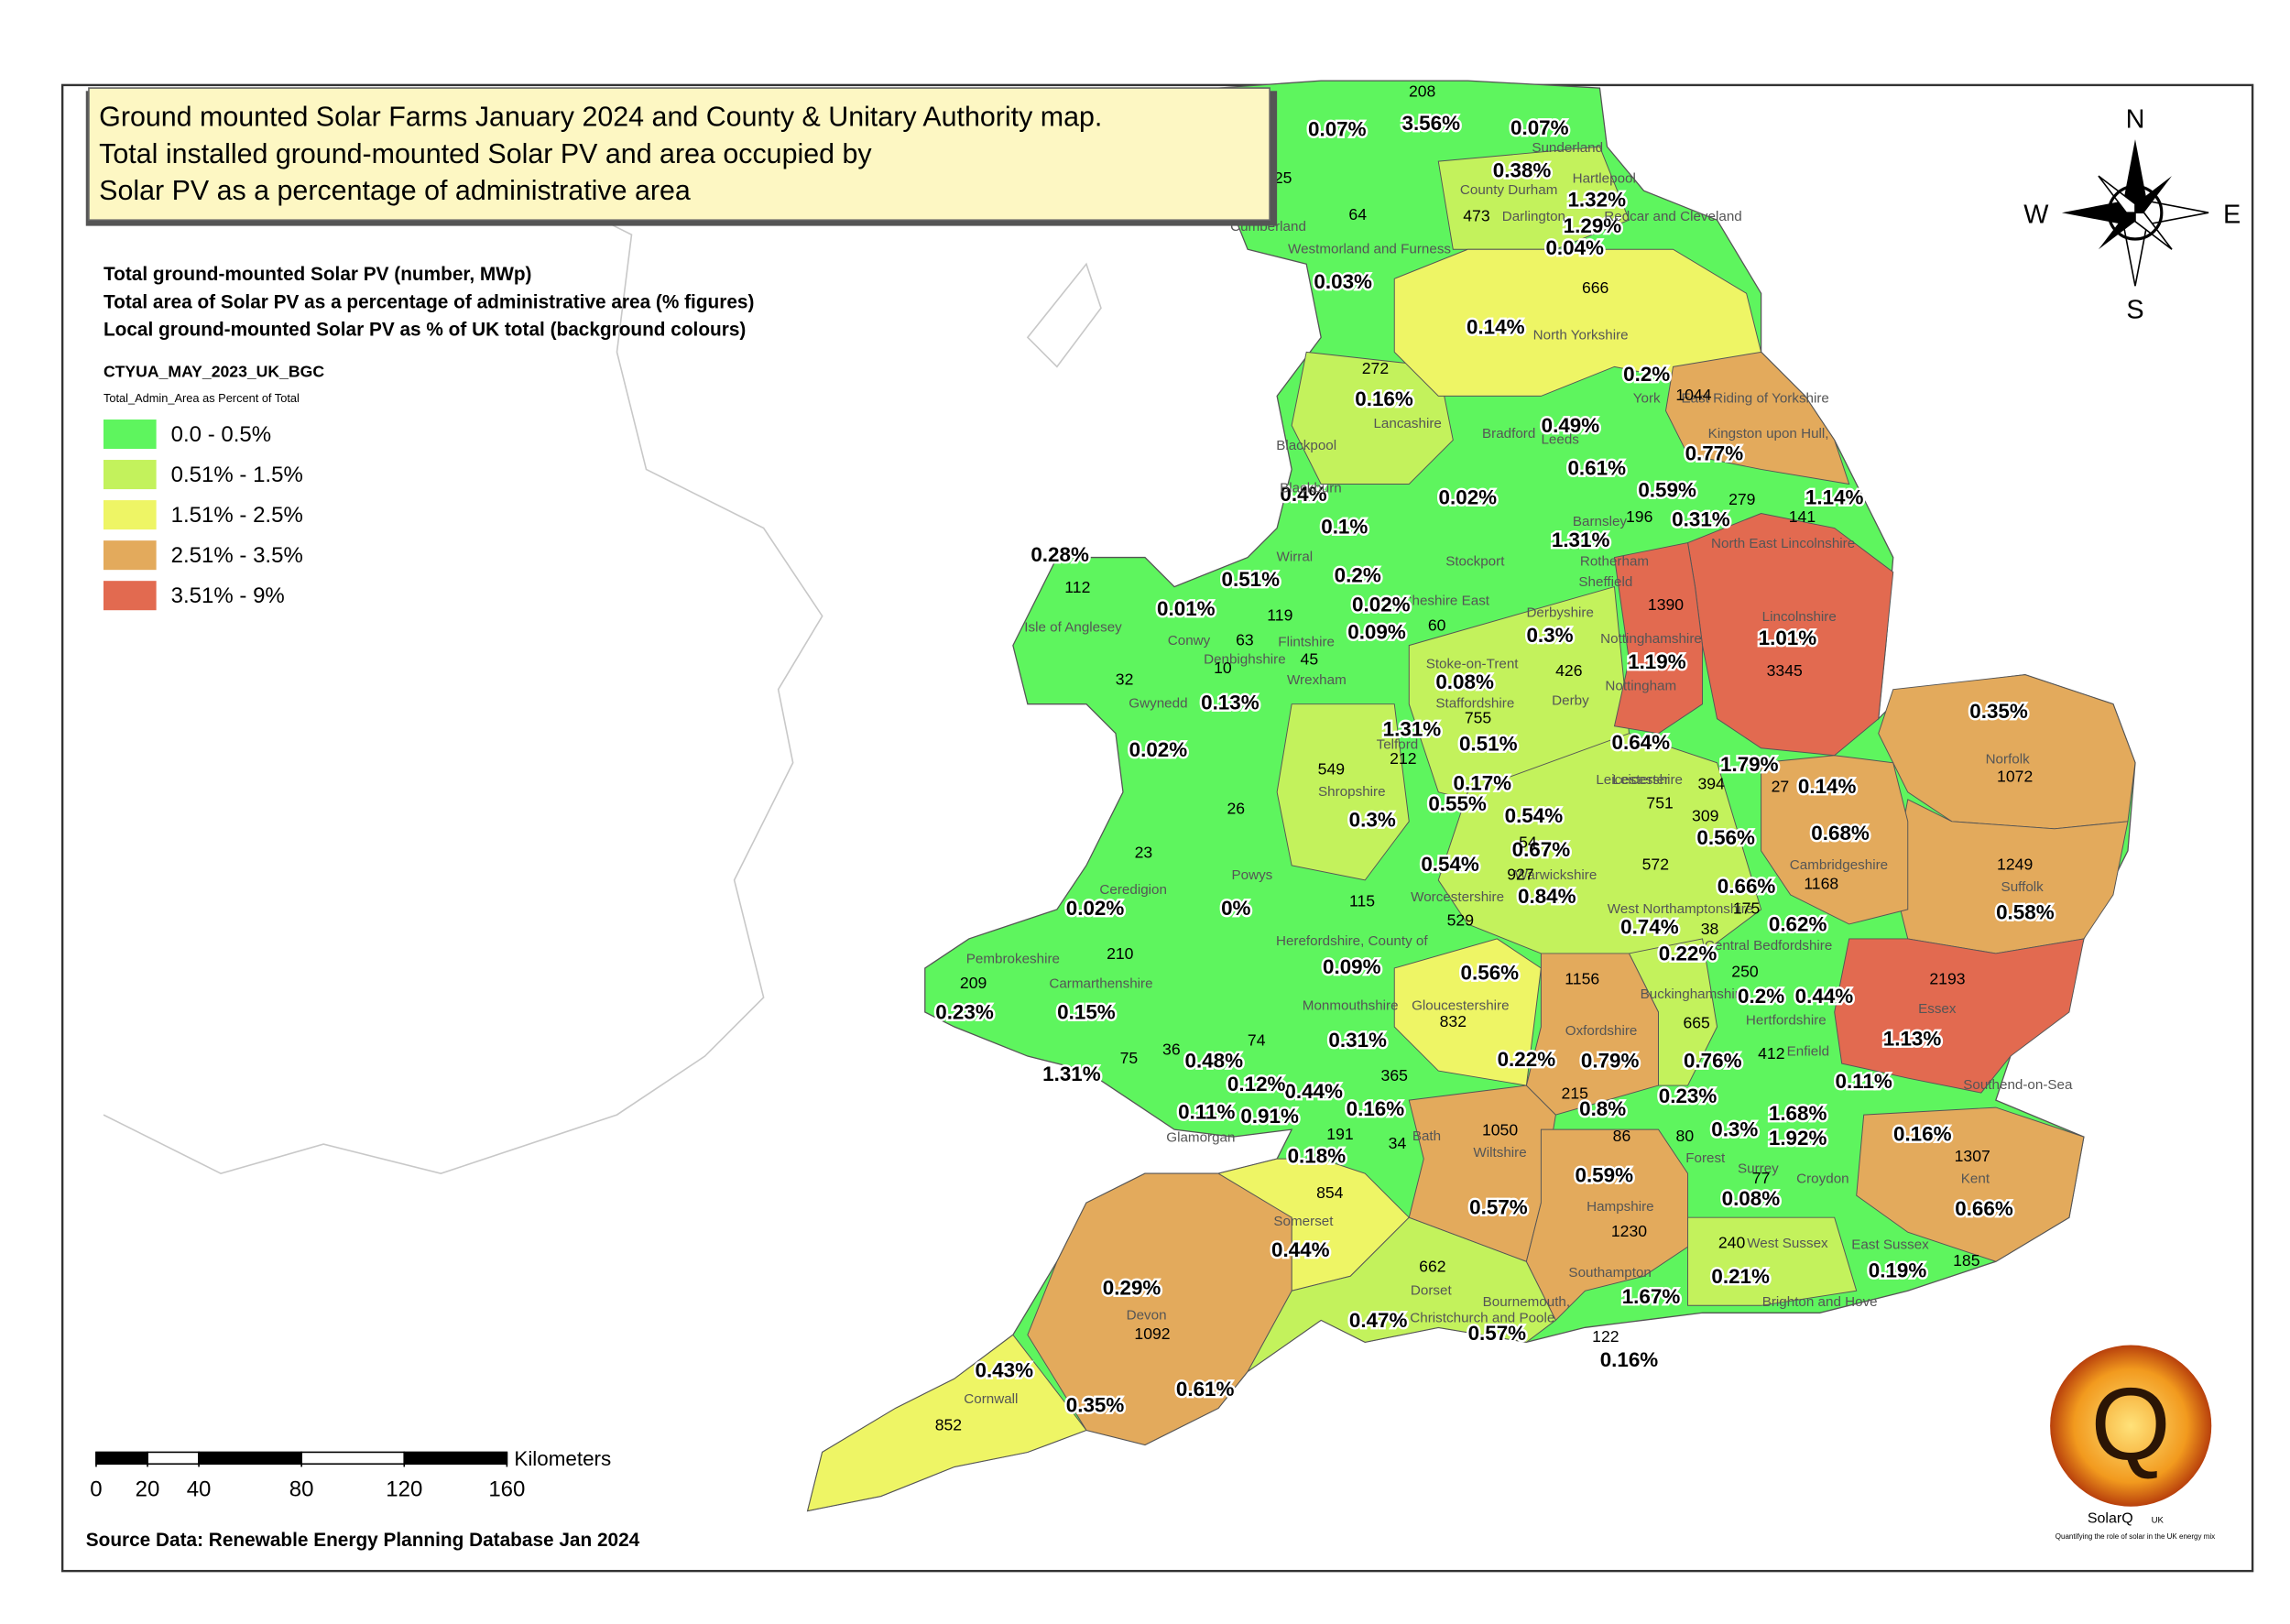 The width and height of the screenshot is (2290, 1624). Describe the element at coordinates (1647, 399) in the screenshot. I see `place-name: York` at that location.